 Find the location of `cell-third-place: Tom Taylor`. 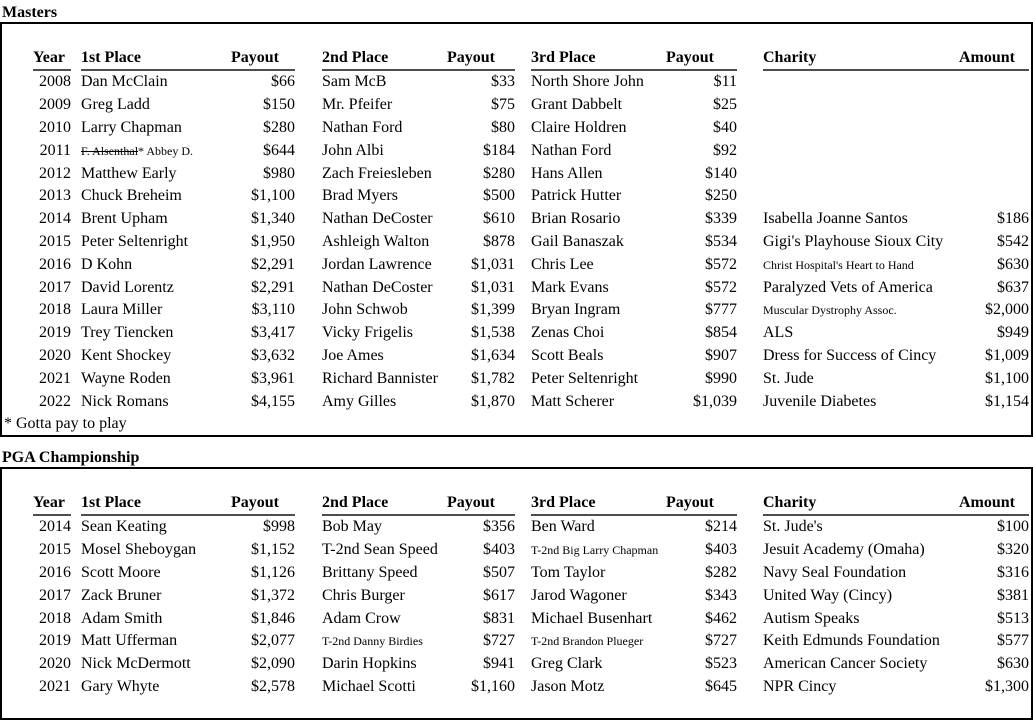

cell-third-place: Tom Taylor is located at coordinates (568, 572).